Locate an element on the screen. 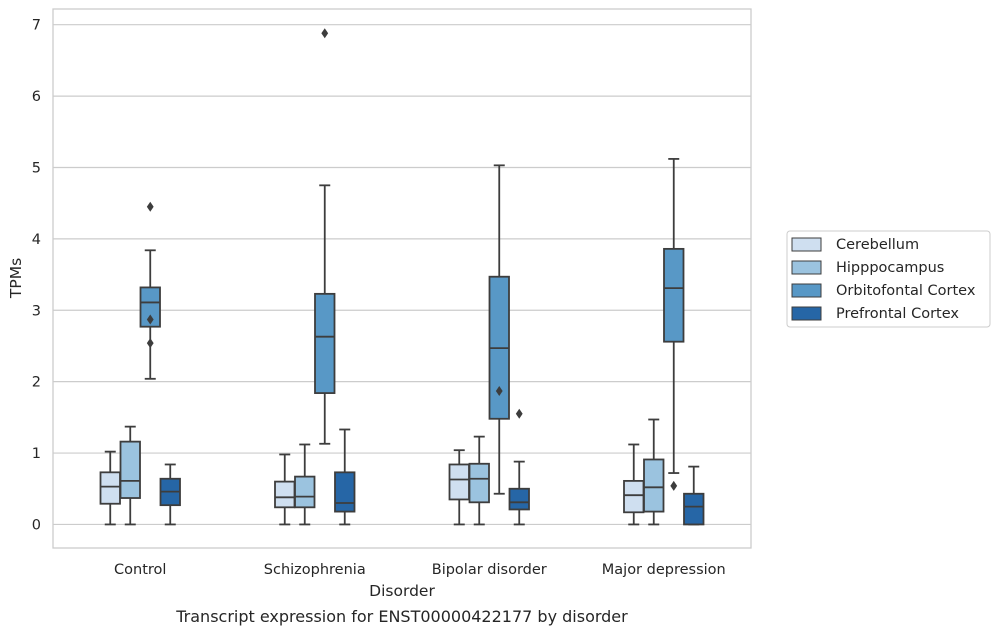 The image size is (999, 634). y-tick-label: 1 is located at coordinates (36, 454).